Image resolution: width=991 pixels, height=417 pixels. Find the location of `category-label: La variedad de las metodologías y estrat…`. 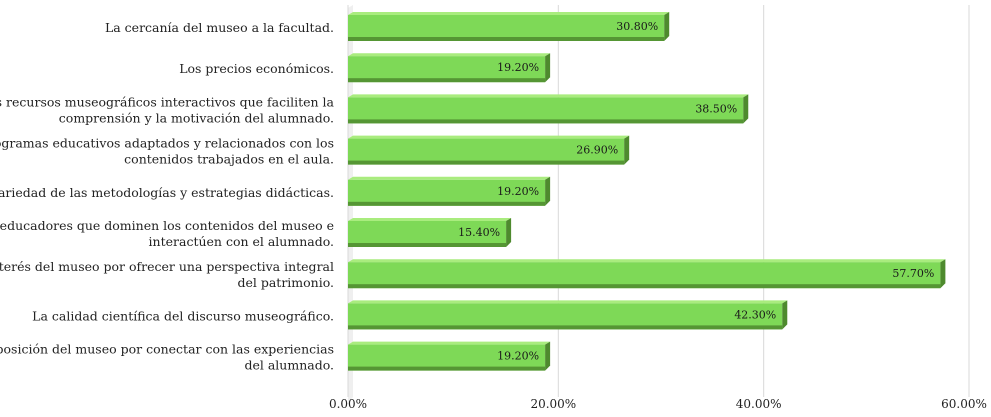

category-label: La variedad de las metodologías y estrat… is located at coordinates (167, 192).